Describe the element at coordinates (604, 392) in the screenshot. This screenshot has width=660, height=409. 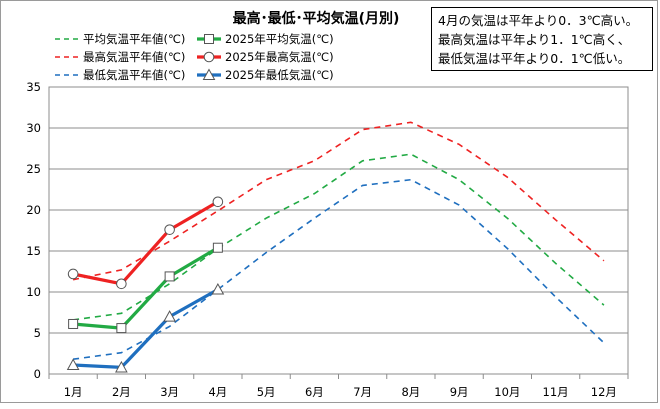
I see `x-tick-label: 12月` at that location.